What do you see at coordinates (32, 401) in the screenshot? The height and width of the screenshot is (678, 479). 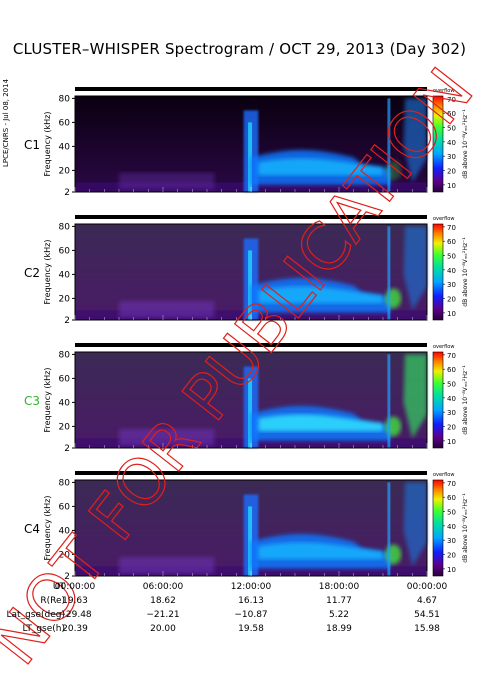 I see `panel-label: C3` at bounding box center [32, 401].